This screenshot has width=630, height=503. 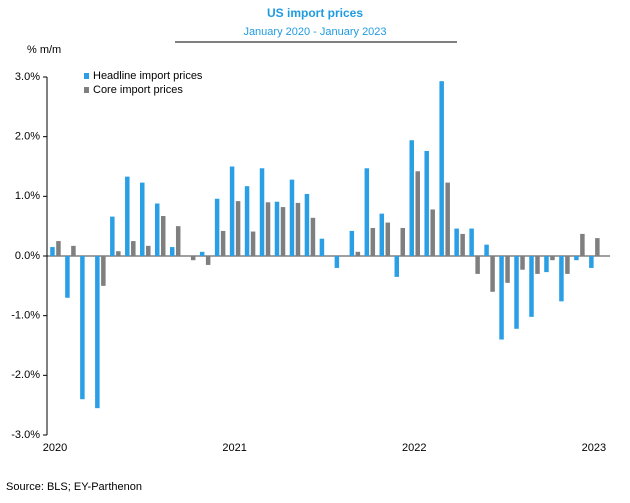 I want to click on legend-label: Headline import prices, so click(x=148, y=76).